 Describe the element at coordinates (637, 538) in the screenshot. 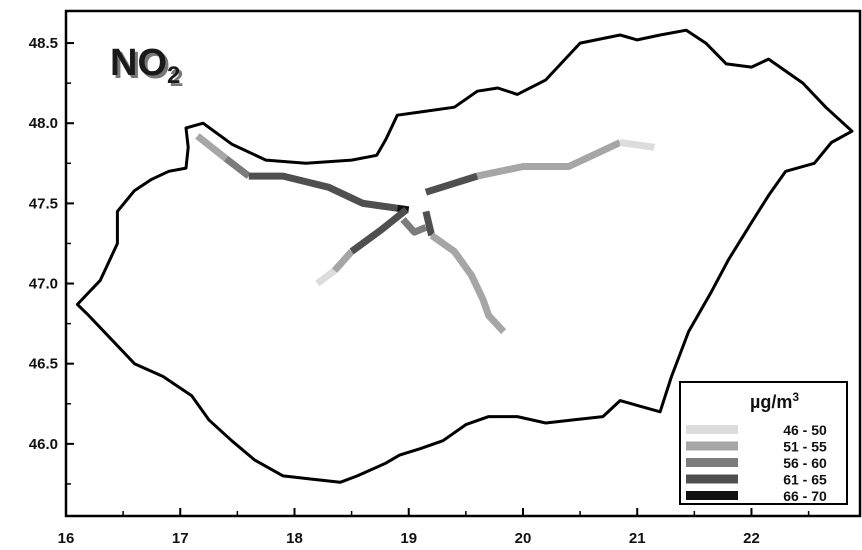

I see `x-tick-label: 21` at that location.